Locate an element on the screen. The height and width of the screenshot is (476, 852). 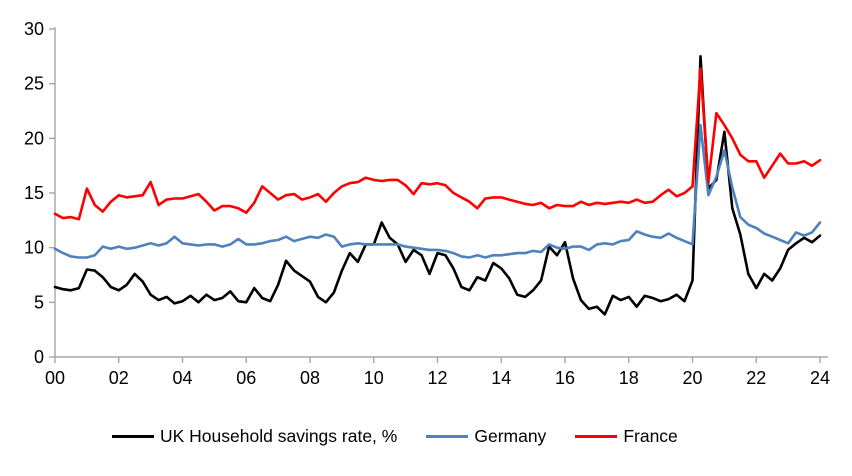
y-tick-label: 10 is located at coordinates (34, 248).